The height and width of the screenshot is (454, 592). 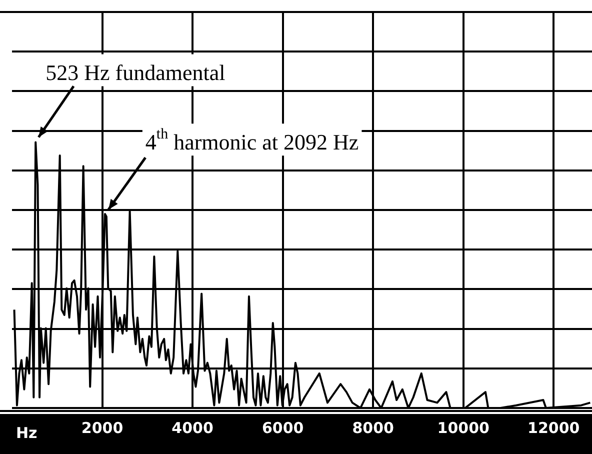 What do you see at coordinates (463, 427) in the screenshot?
I see `x-tick-label: 10000` at bounding box center [463, 427].